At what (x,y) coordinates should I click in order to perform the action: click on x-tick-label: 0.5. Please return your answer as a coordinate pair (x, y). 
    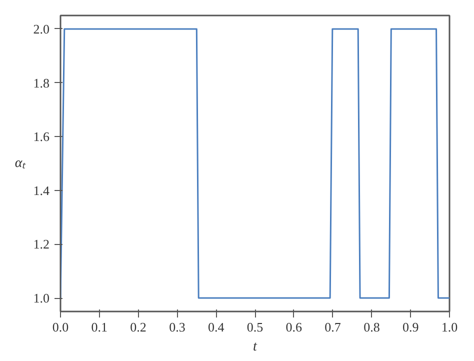
    Looking at the image, I should click on (255, 327).